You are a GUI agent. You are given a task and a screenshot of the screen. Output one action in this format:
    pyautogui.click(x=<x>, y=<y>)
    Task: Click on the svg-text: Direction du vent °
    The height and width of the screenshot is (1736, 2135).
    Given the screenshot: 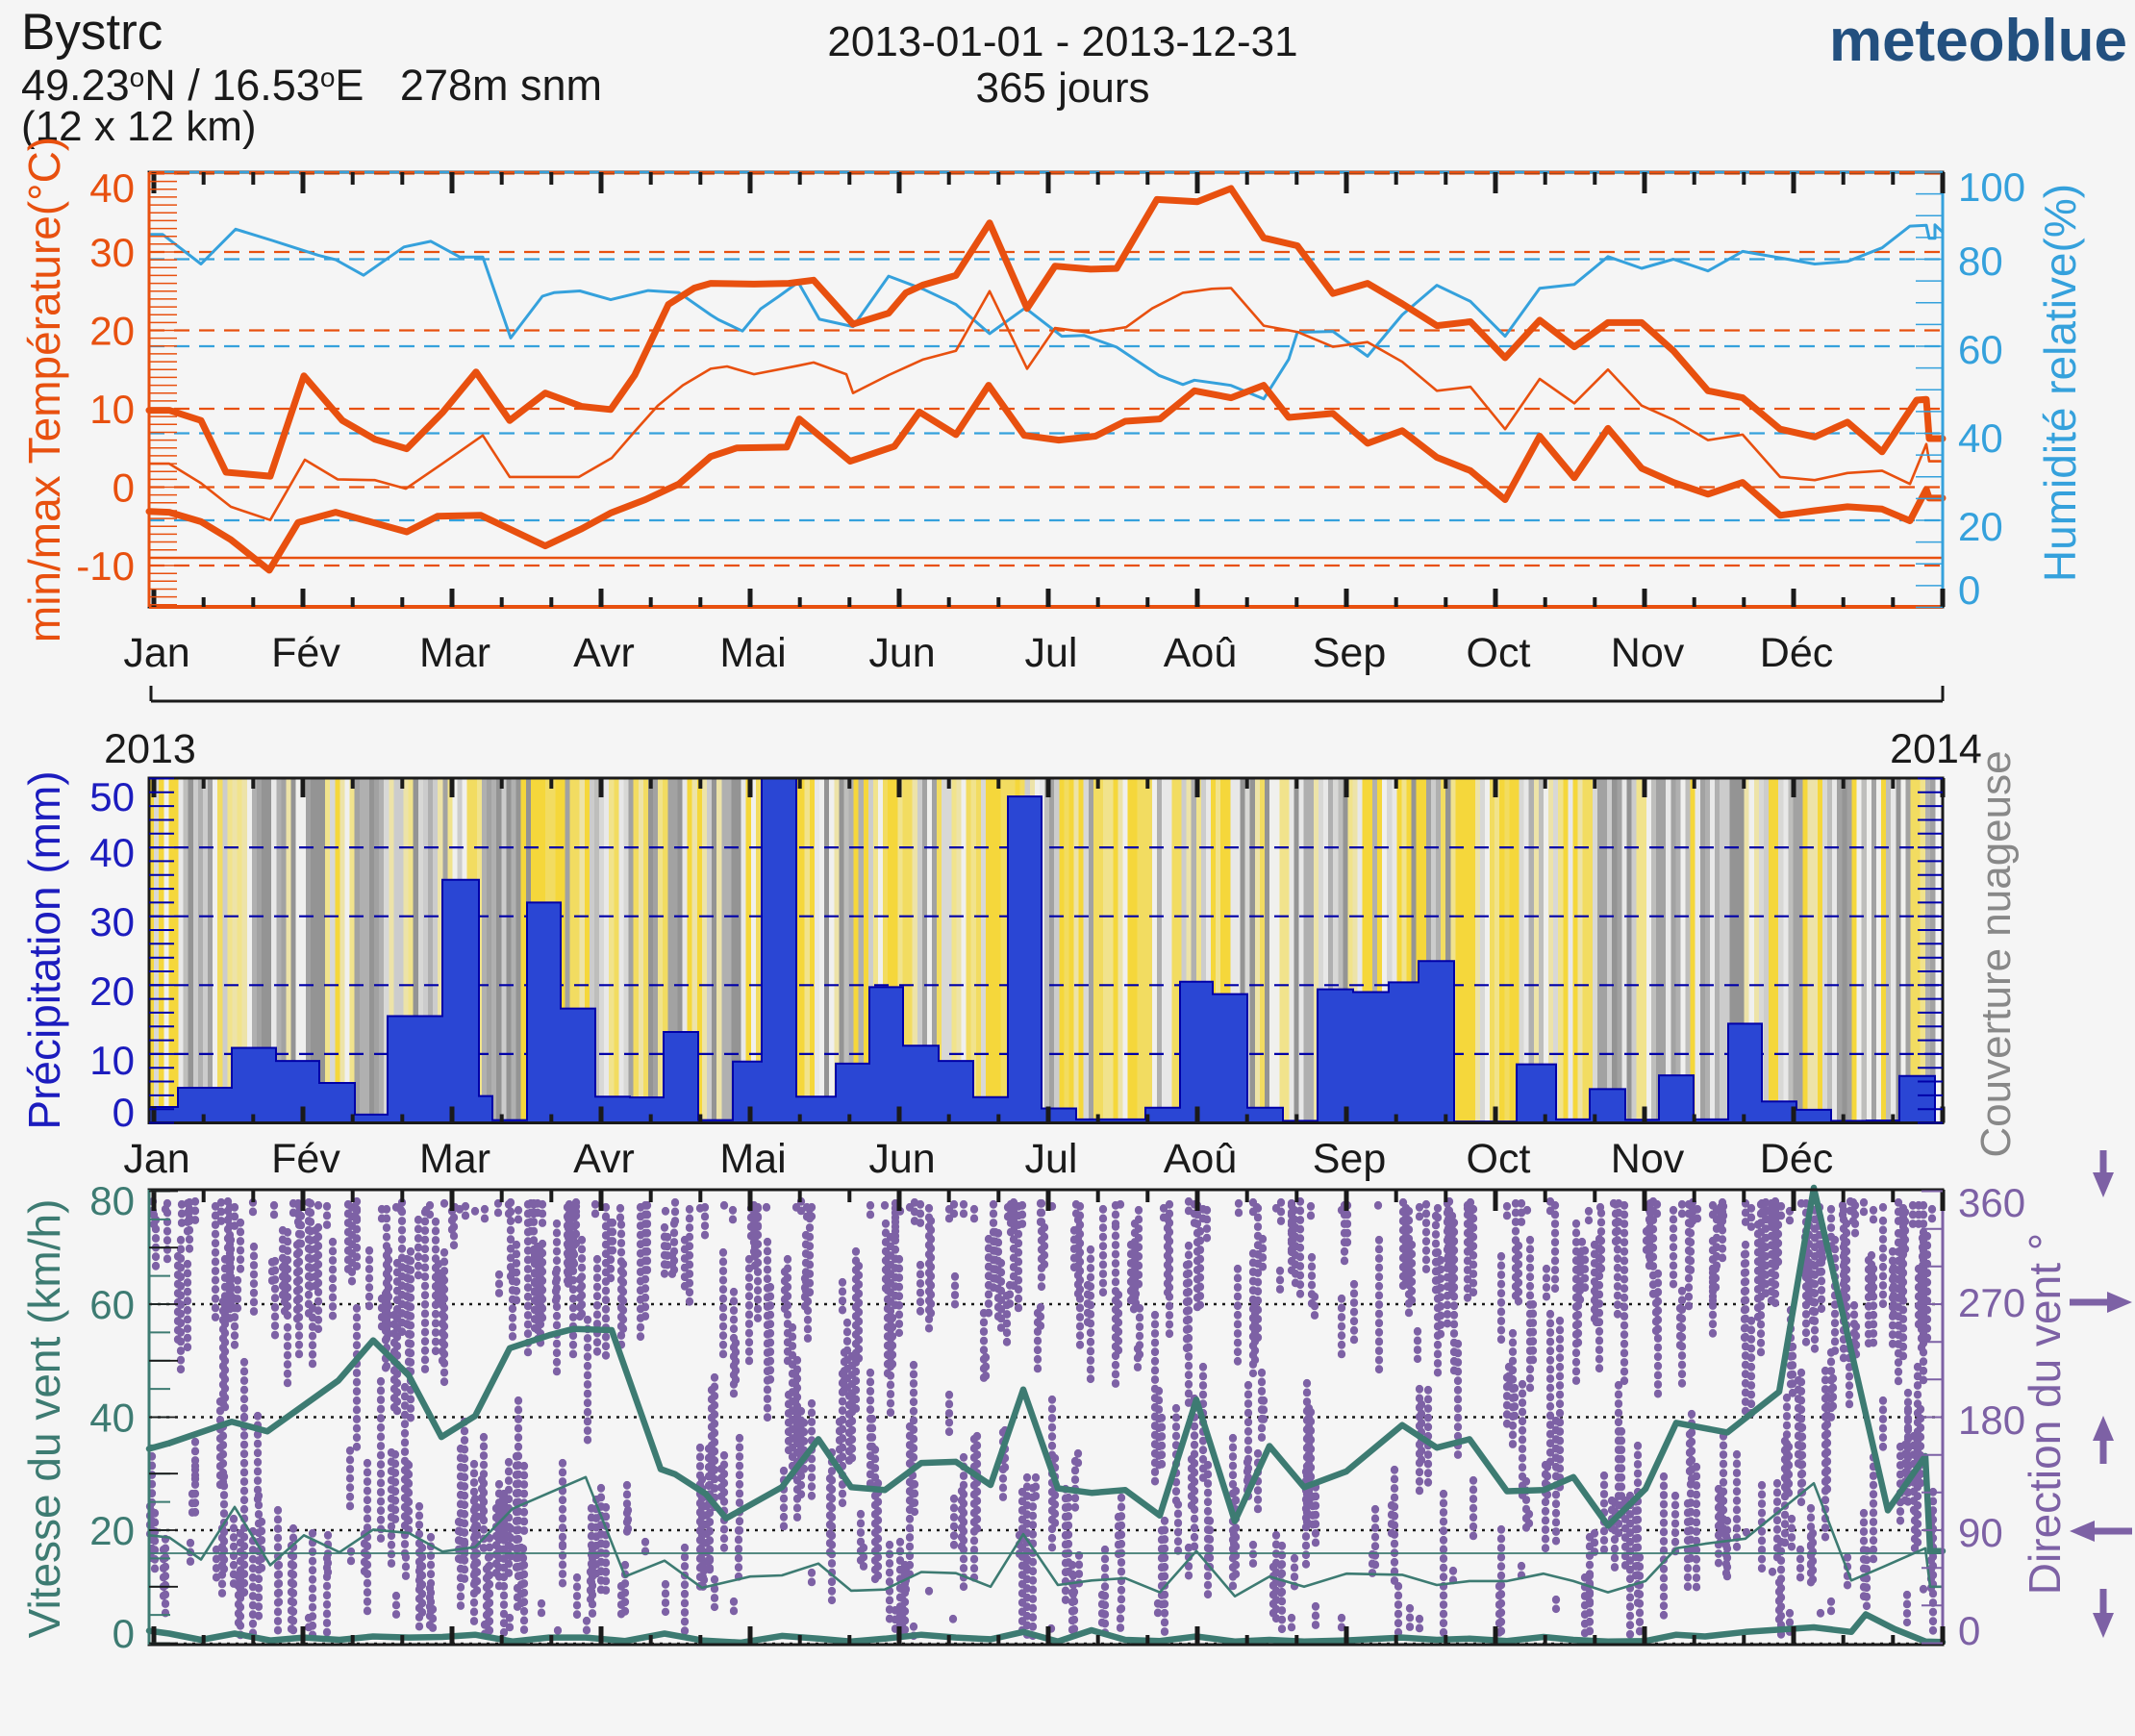 What is the action you would take?
    pyautogui.click(x=2045, y=1414)
    